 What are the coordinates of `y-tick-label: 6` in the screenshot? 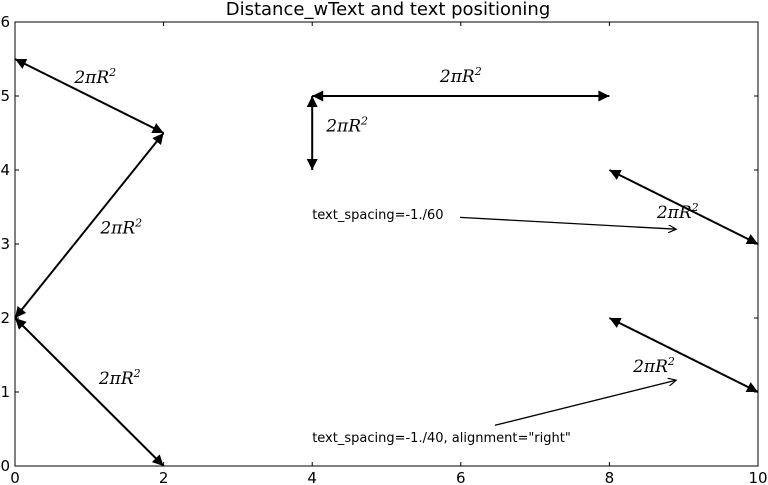 It's located at (5, 22).